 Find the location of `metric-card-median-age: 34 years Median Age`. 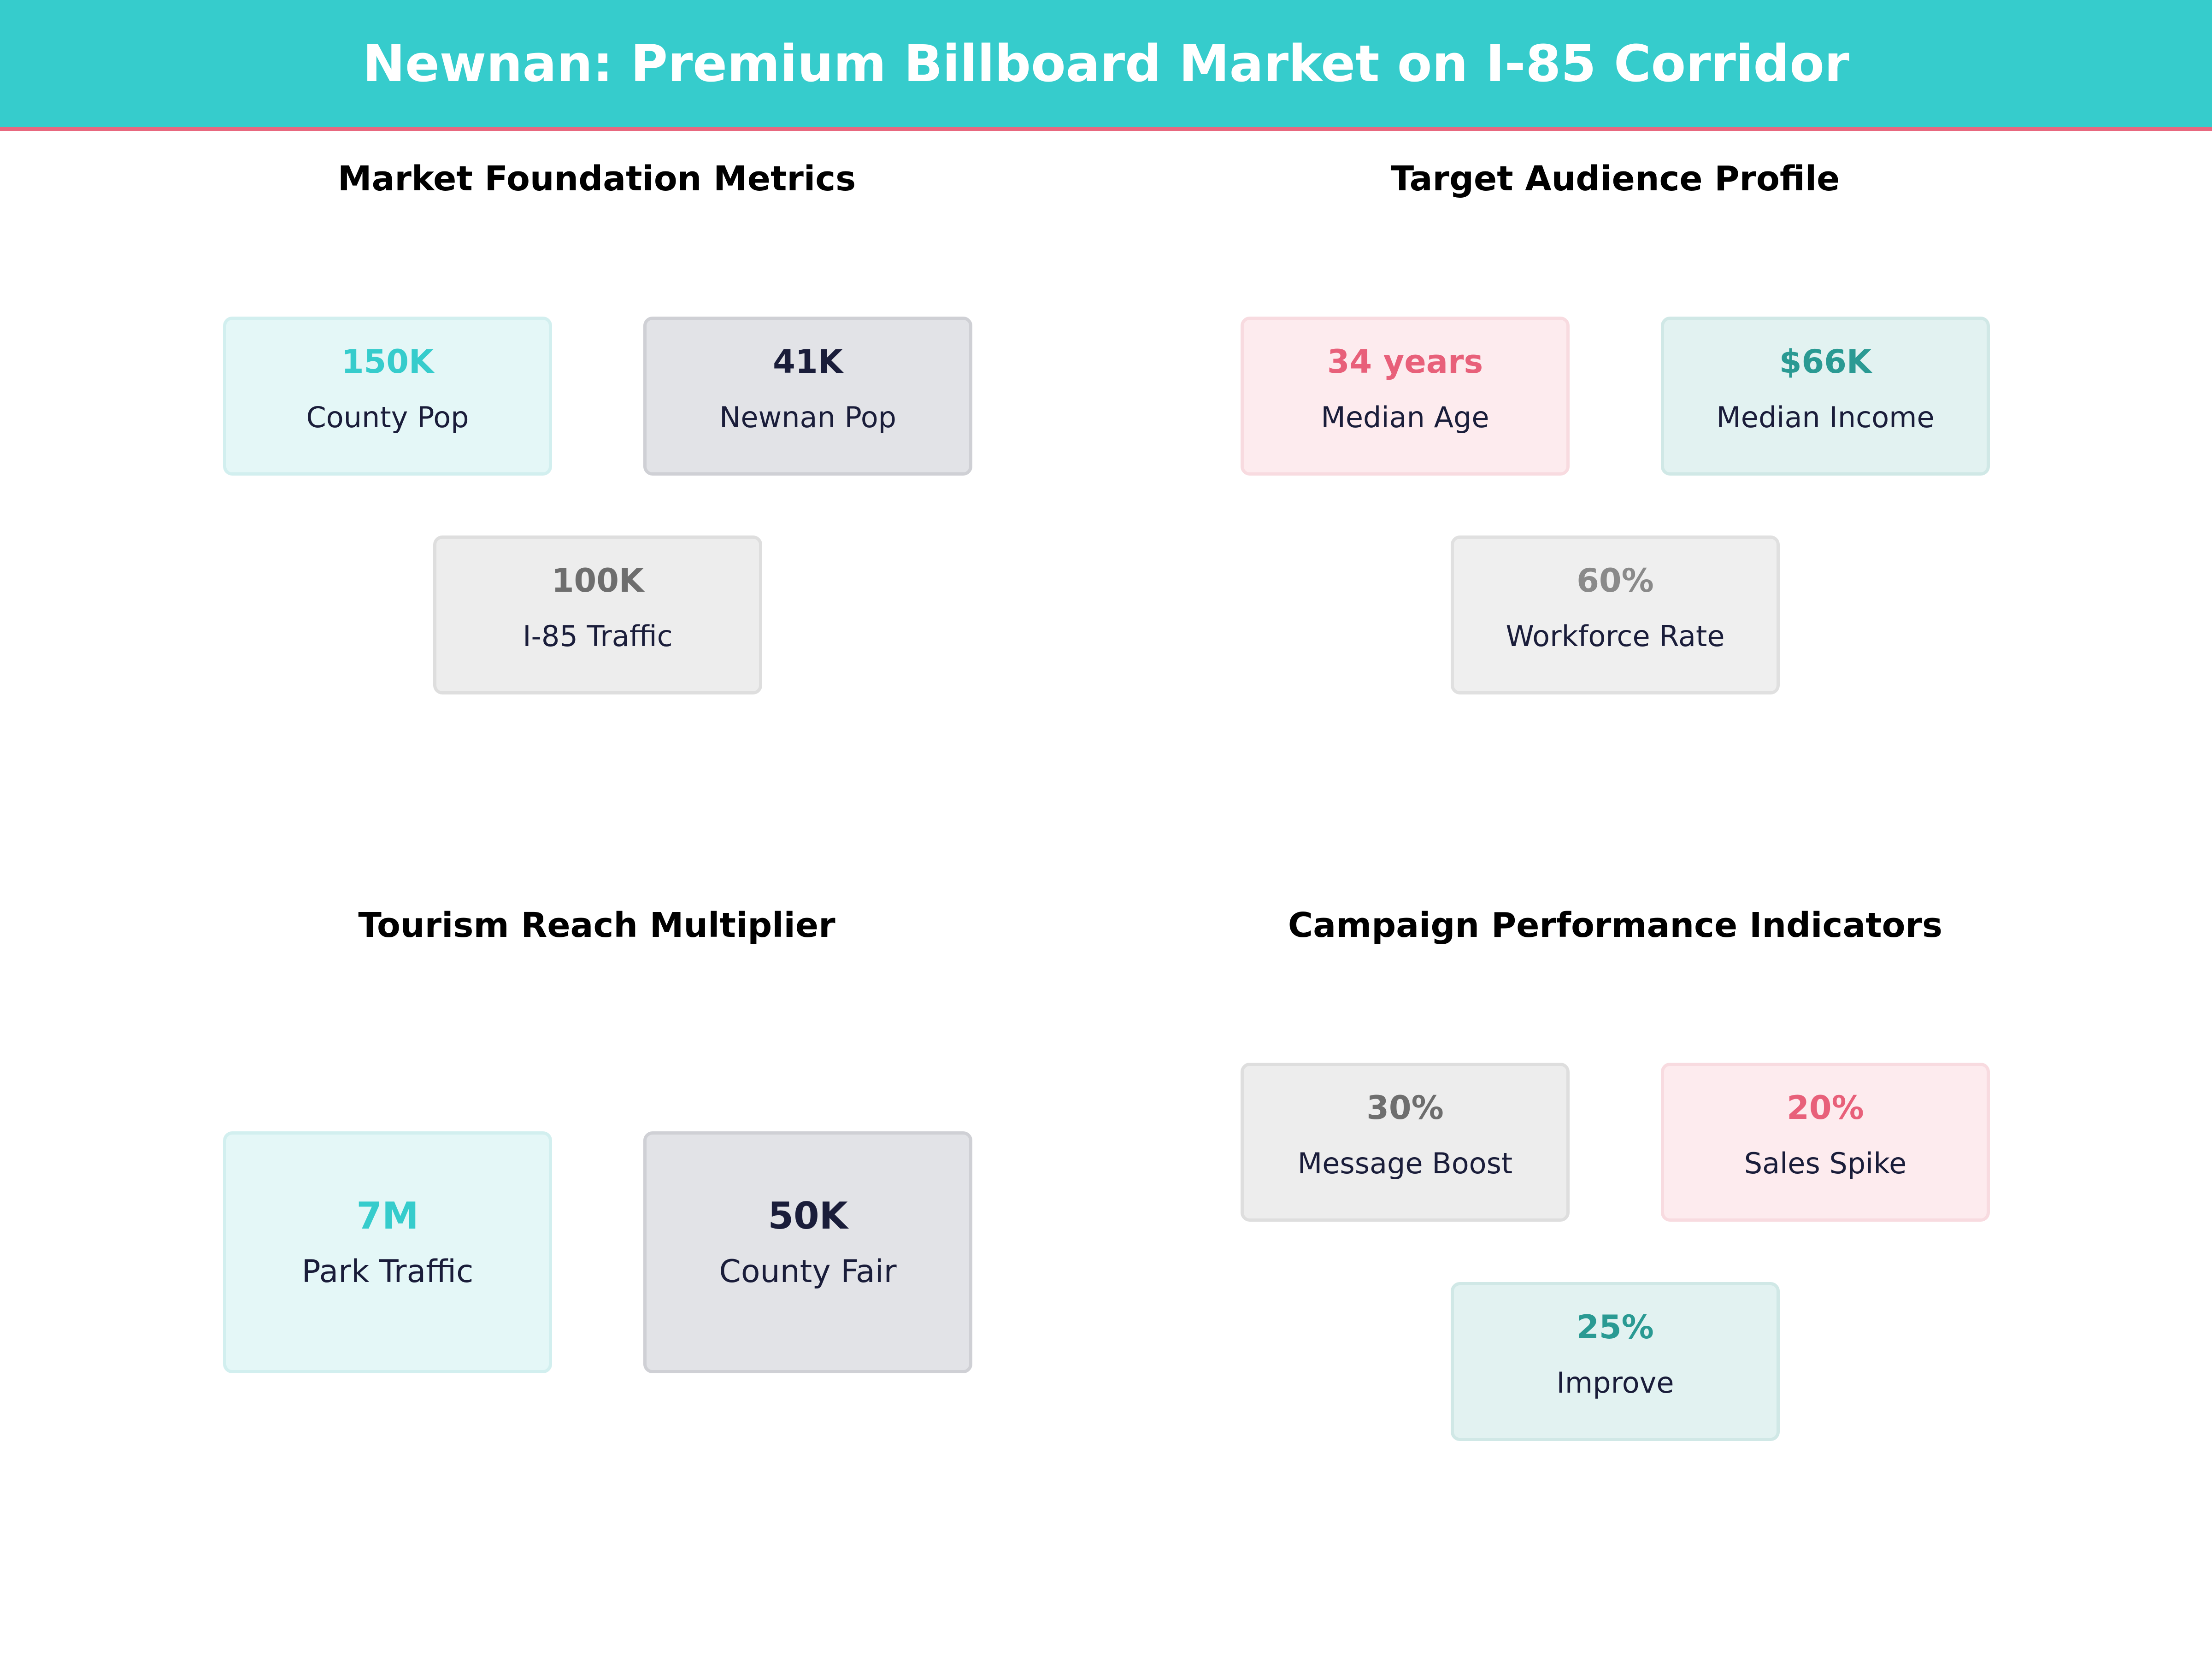

metric-card-median-age: 34 years Median Age is located at coordinates (1405, 396).